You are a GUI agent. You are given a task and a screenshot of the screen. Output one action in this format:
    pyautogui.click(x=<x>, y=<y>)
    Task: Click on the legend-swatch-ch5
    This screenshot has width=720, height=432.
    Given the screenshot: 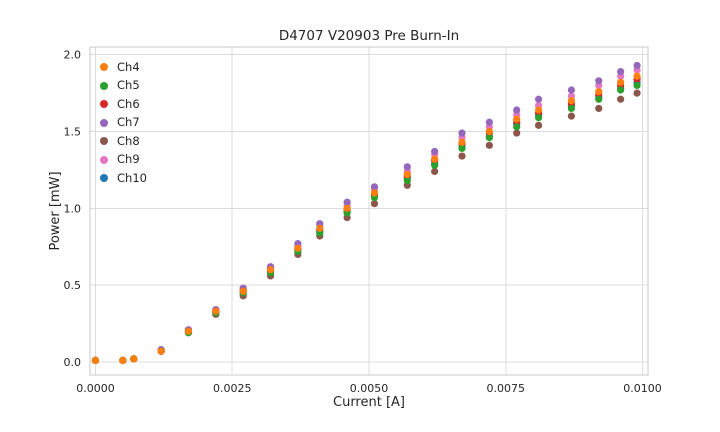 What is the action you would take?
    pyautogui.click(x=104, y=85)
    